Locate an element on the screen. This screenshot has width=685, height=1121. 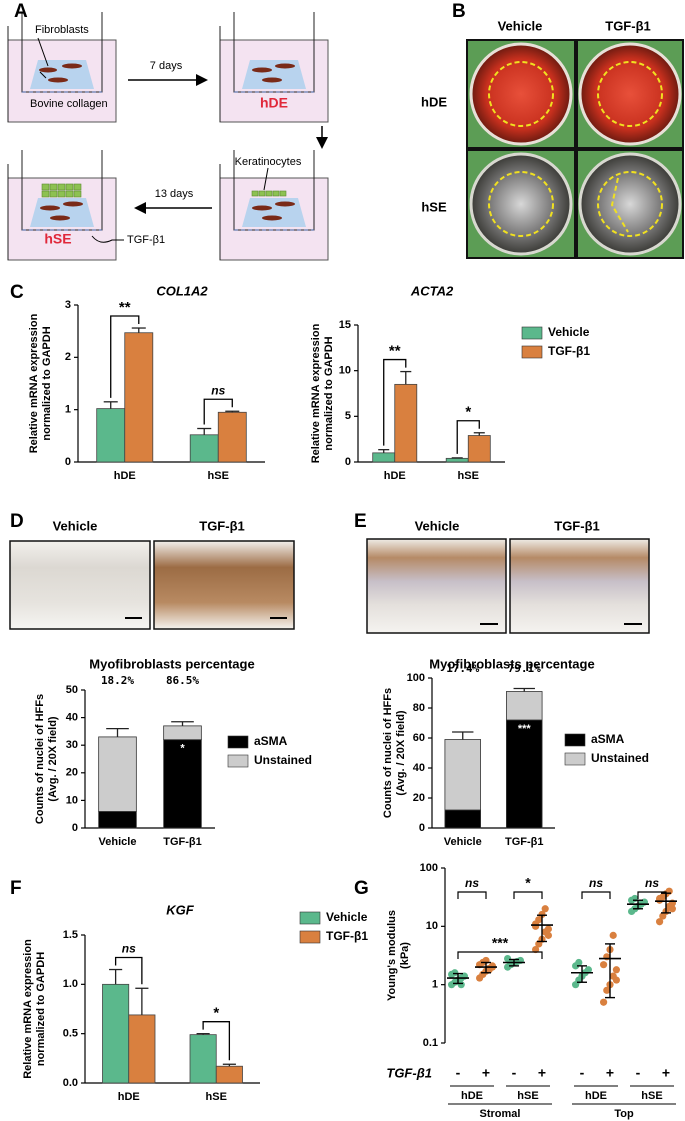
layer-label: Stromal is located at coordinates (500, 1114).